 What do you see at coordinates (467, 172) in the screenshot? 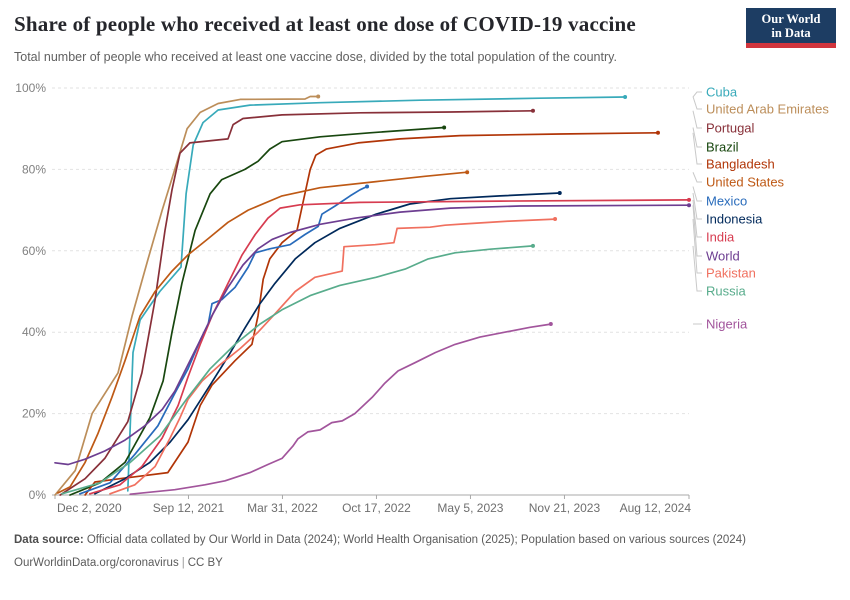
I see `endpoint-united-states` at bounding box center [467, 172].